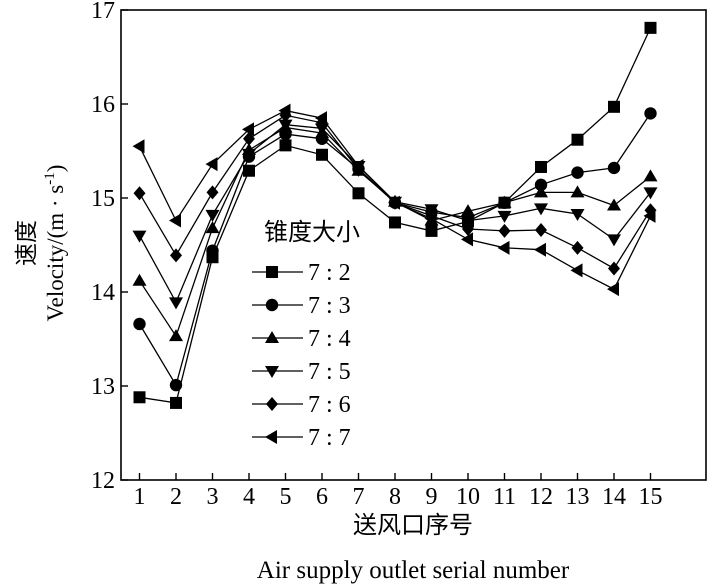 The image size is (709, 588). I want to click on legend-item: 7 : 4, so click(301, 339).